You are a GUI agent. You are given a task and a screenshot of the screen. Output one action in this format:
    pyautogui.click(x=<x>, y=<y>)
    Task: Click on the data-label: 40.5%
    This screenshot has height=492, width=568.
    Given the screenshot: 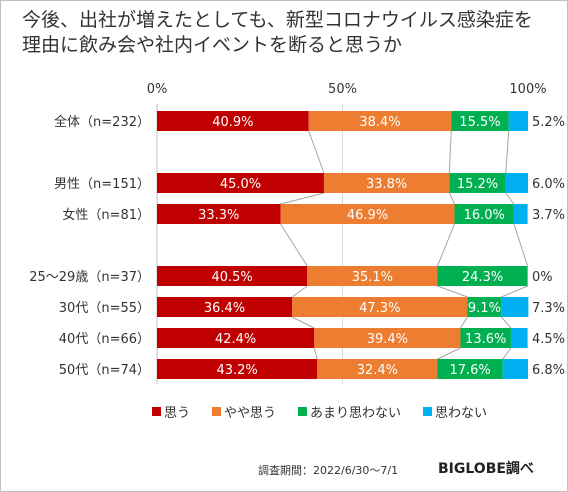 What is the action you would take?
    pyautogui.click(x=231, y=277)
    